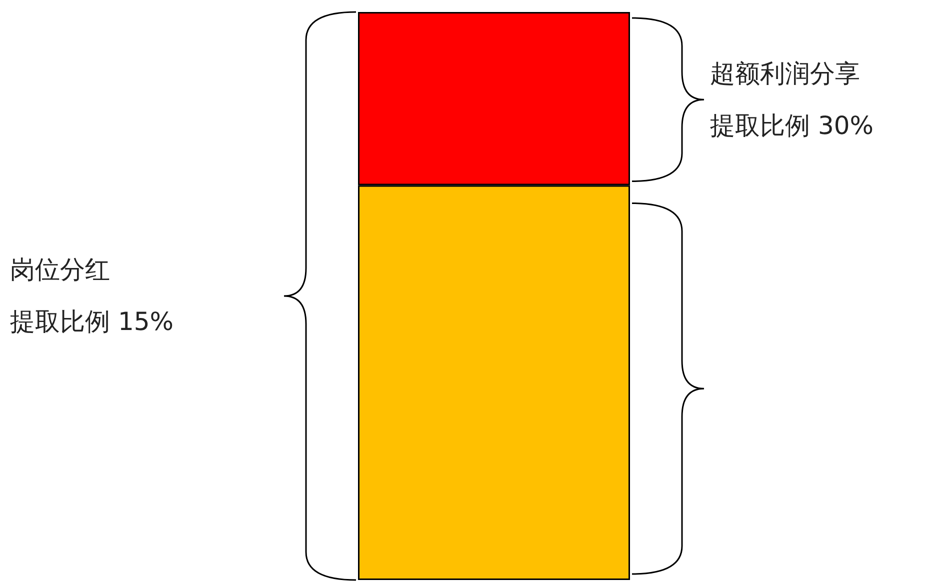 The width and height of the screenshot is (947, 588). Describe the element at coordinates (92, 322) in the screenshot. I see `text: 提取比例 15%` at that location.